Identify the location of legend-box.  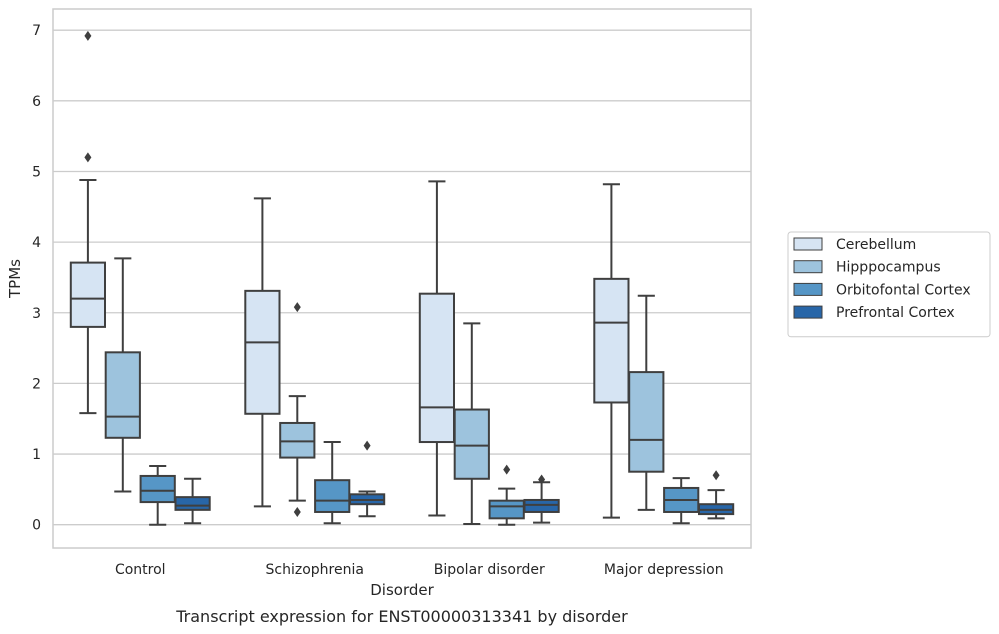
(889, 284).